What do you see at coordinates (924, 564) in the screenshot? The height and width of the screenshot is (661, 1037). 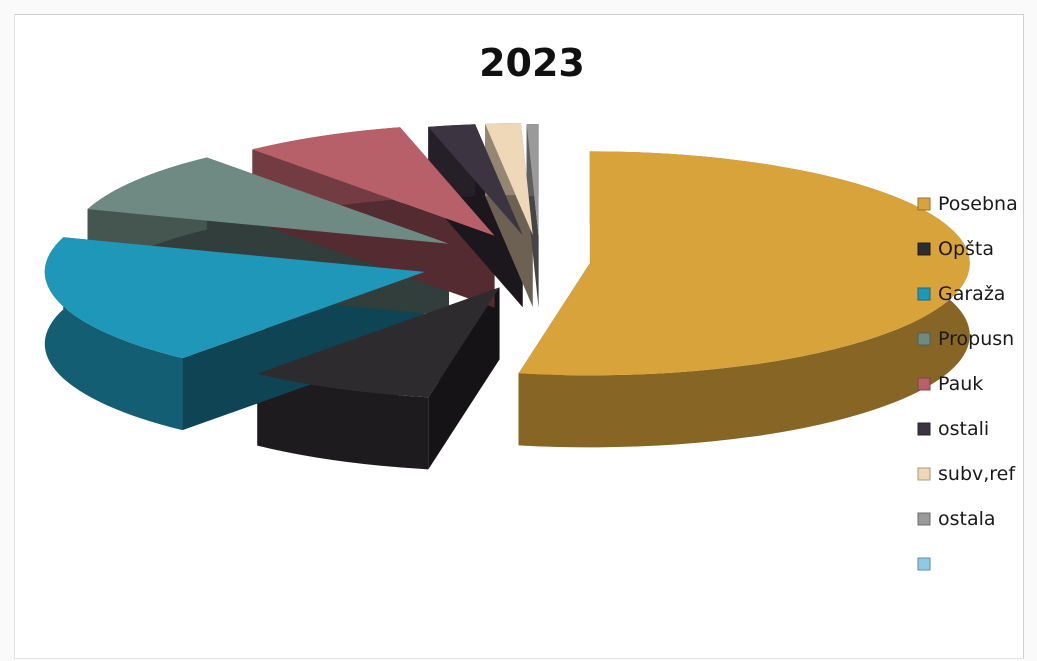 I see `legend-swatch-unnamed` at bounding box center [924, 564].